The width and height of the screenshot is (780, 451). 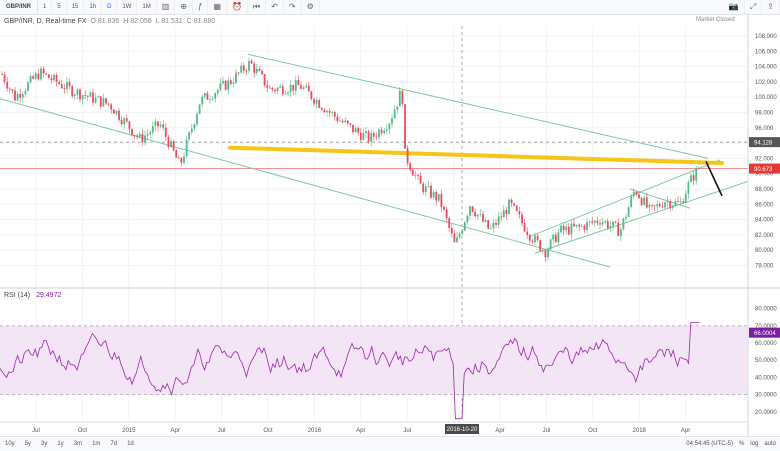 I want to click on range-3y: 3y, so click(x=44, y=444).